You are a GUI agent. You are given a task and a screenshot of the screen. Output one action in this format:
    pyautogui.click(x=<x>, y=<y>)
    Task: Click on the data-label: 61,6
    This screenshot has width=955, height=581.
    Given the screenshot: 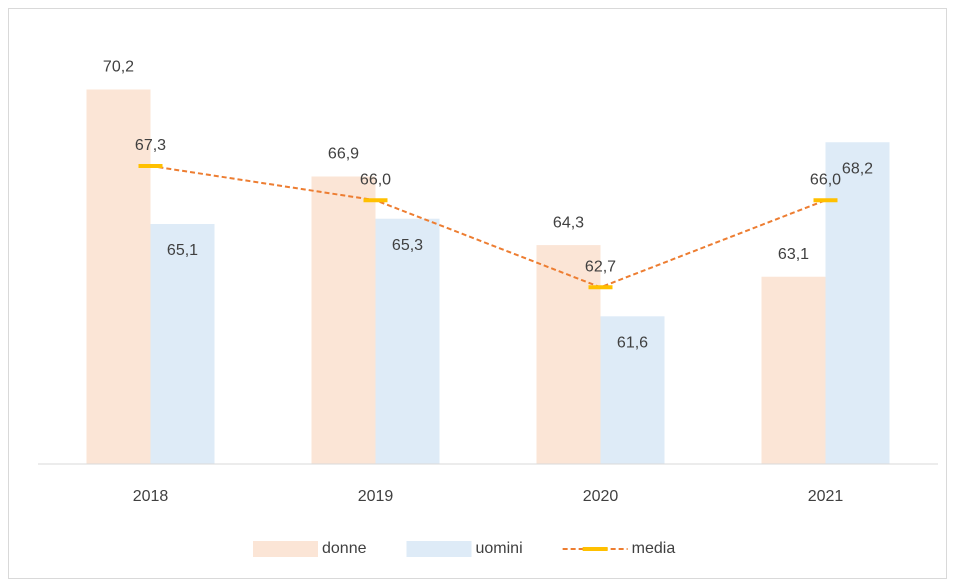 What is the action you would take?
    pyautogui.click(x=632, y=343)
    